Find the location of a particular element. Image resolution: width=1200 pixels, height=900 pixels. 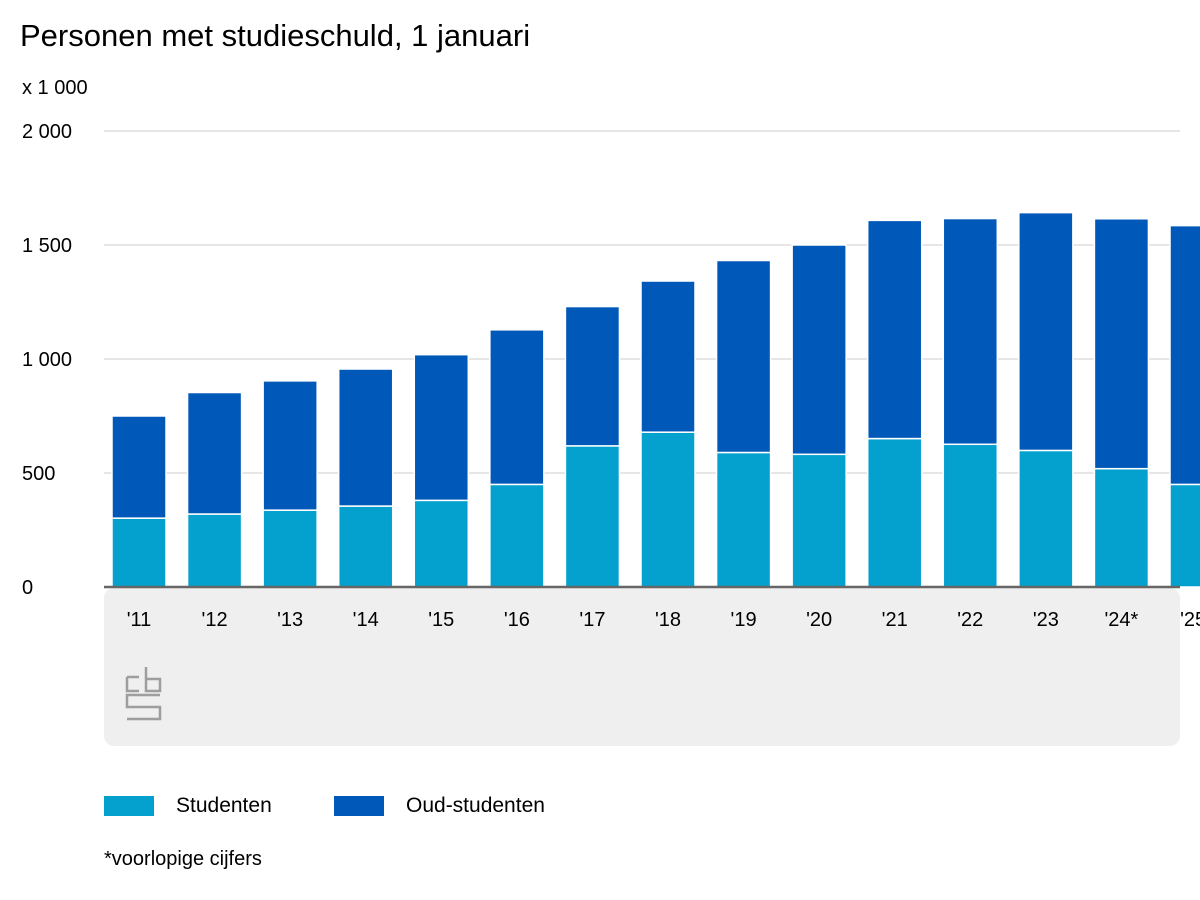

cbs-logo-icon is located at coordinates (143, 694).